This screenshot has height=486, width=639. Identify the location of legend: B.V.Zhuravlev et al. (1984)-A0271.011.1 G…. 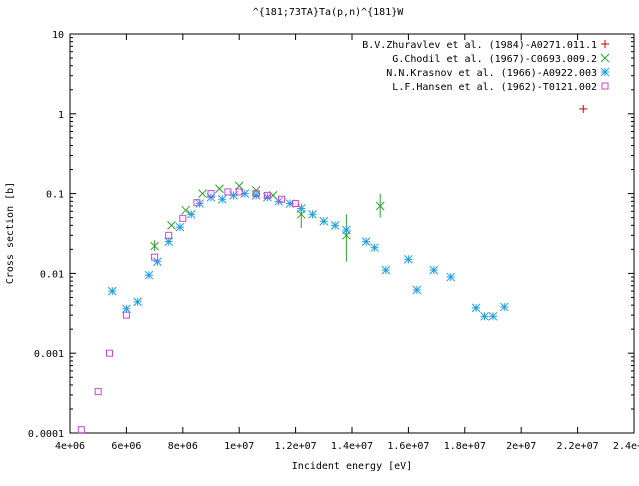
(486, 66).